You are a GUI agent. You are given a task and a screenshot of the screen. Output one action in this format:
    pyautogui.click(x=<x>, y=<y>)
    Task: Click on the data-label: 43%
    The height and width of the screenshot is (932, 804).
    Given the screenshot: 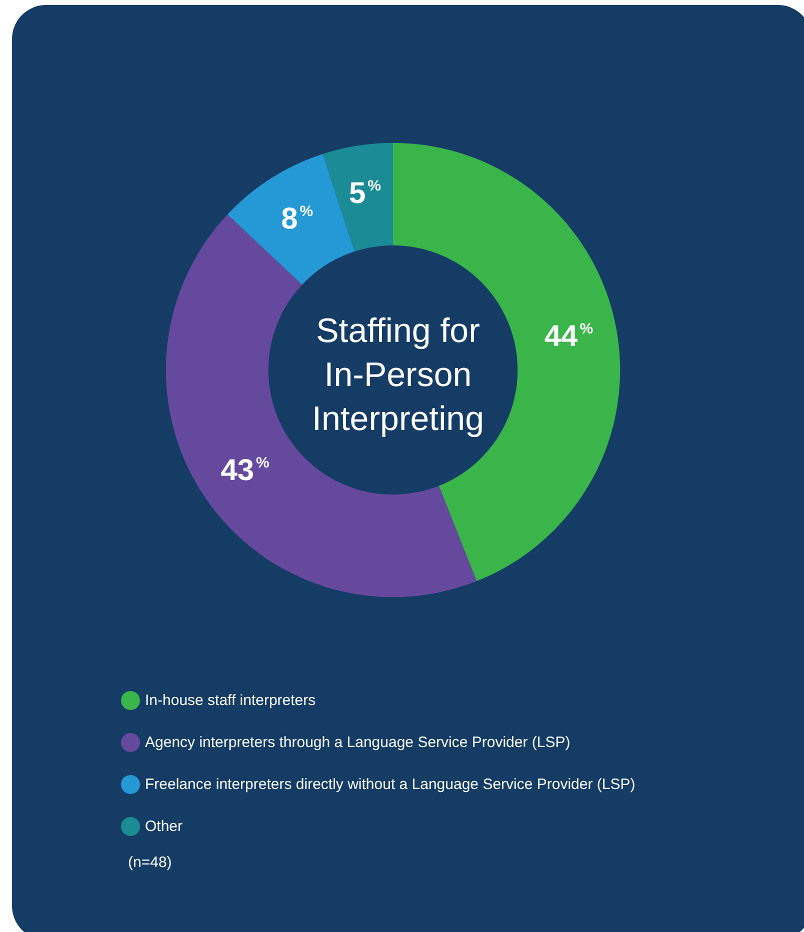 What is the action you would take?
    pyautogui.click(x=245, y=471)
    